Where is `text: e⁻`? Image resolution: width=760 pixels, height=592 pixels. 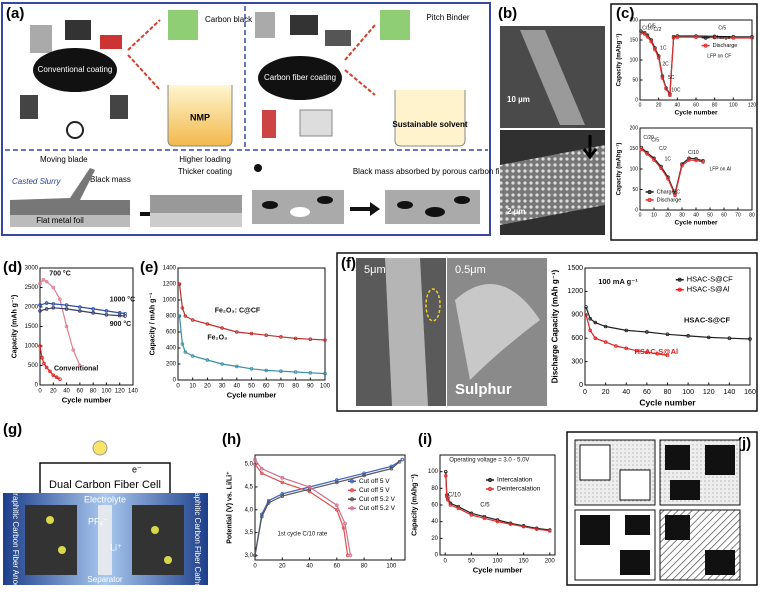
text: e⁻ is located at coordinates (137, 469).